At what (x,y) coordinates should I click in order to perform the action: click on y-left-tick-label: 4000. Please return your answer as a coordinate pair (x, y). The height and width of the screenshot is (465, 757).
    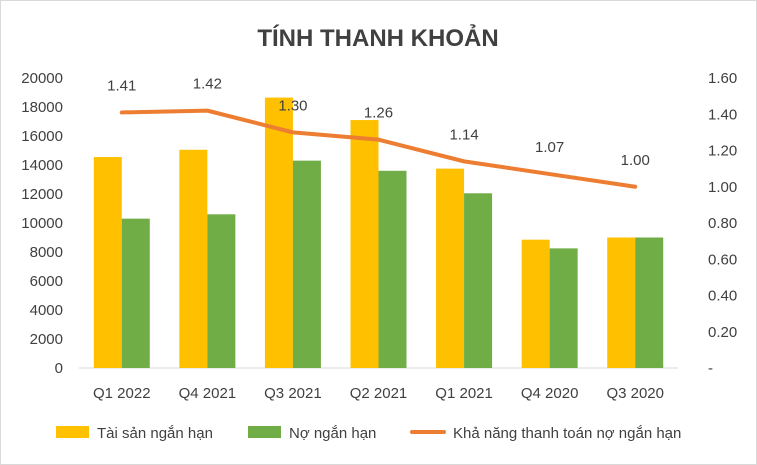
    Looking at the image, I should click on (46, 310).